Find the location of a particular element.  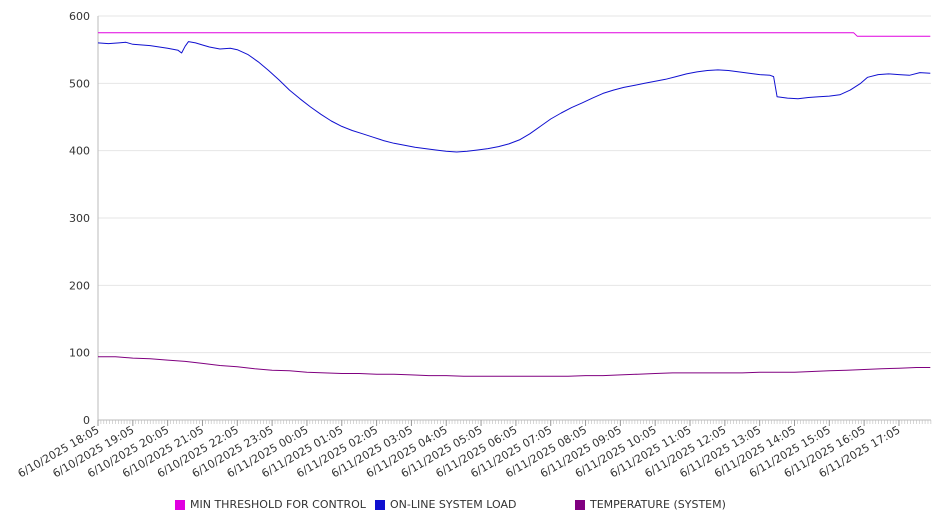

y-tick-label: 200 is located at coordinates (79, 285).